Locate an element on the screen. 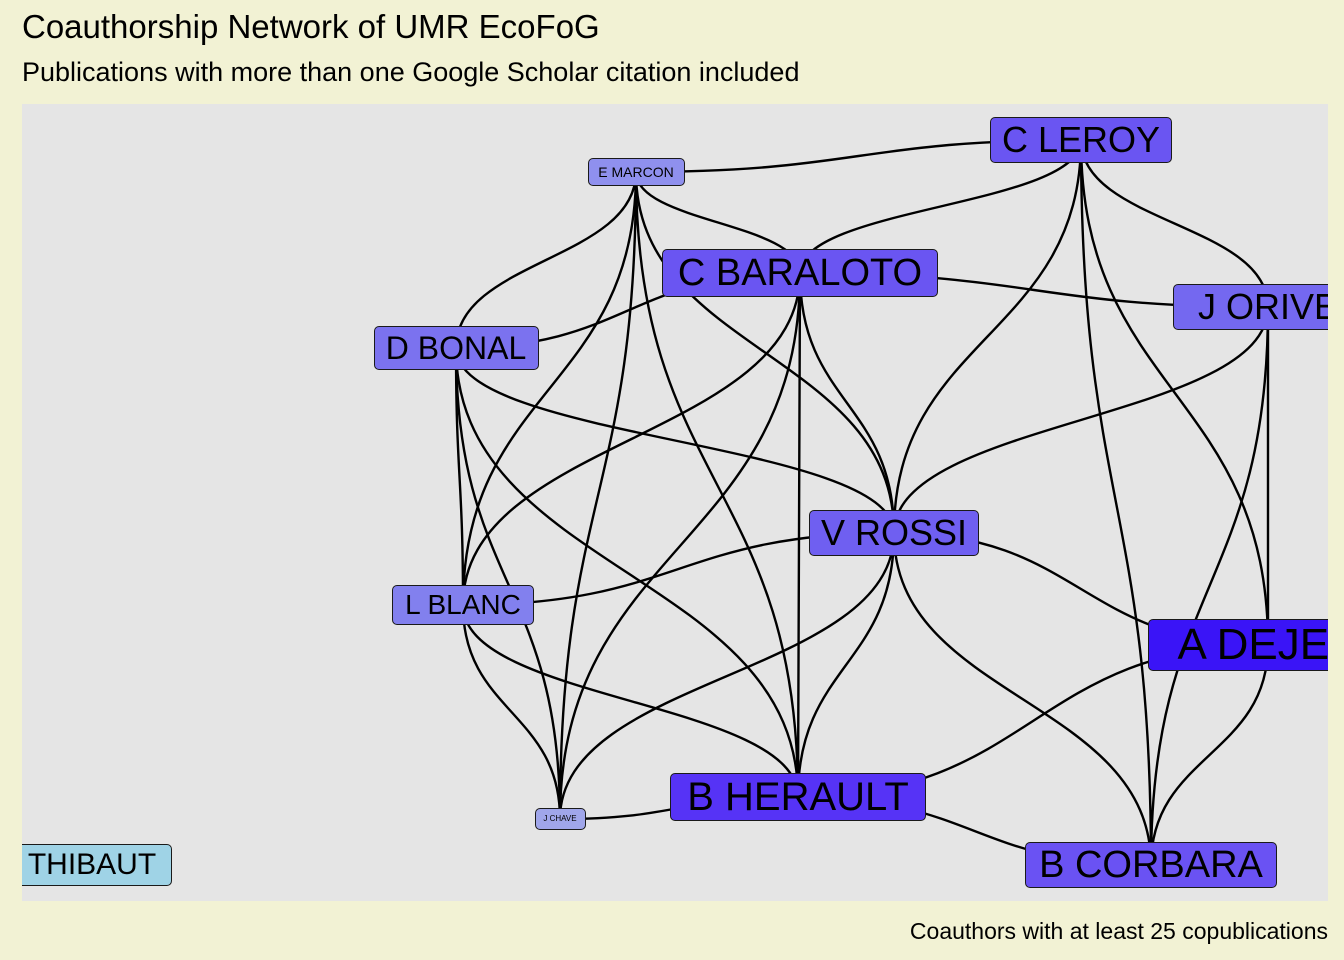 The image size is (1344, 960). node-b-corbara: B CORBARA is located at coordinates (1151, 865).